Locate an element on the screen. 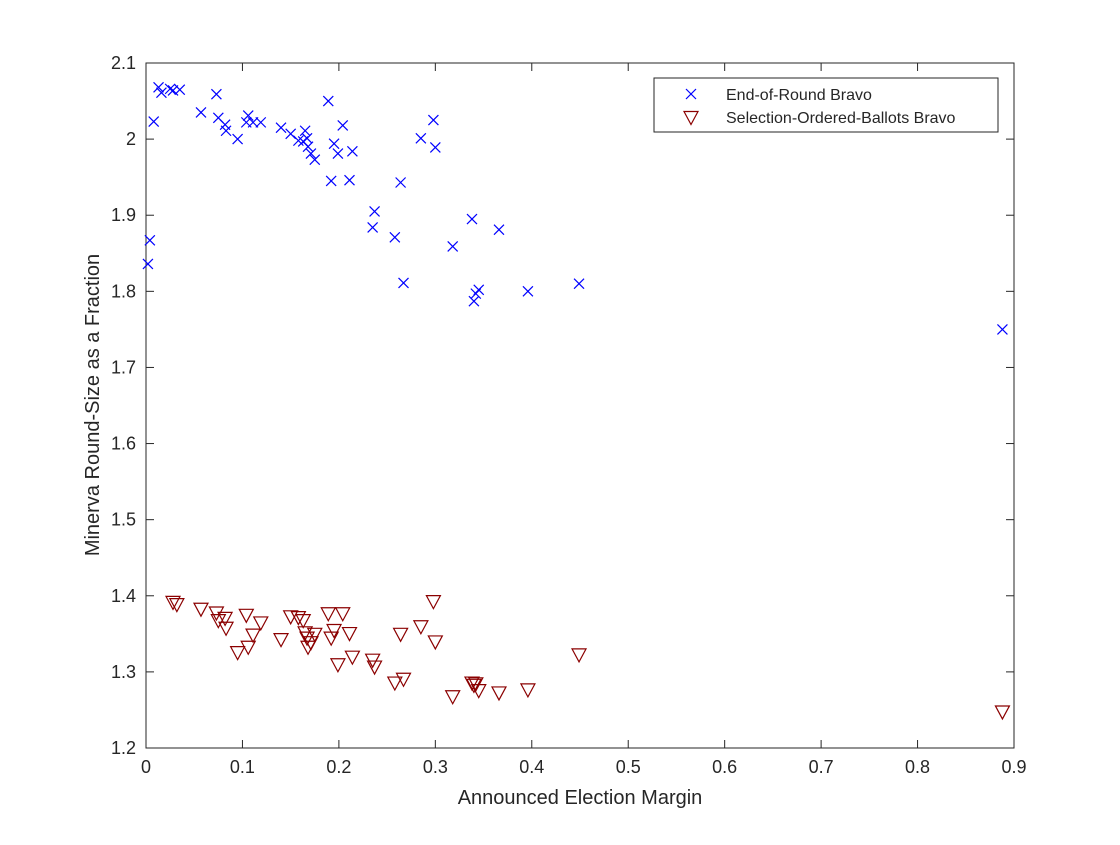 The image size is (1120, 845). x-tick-label: 0 is located at coordinates (146, 767).